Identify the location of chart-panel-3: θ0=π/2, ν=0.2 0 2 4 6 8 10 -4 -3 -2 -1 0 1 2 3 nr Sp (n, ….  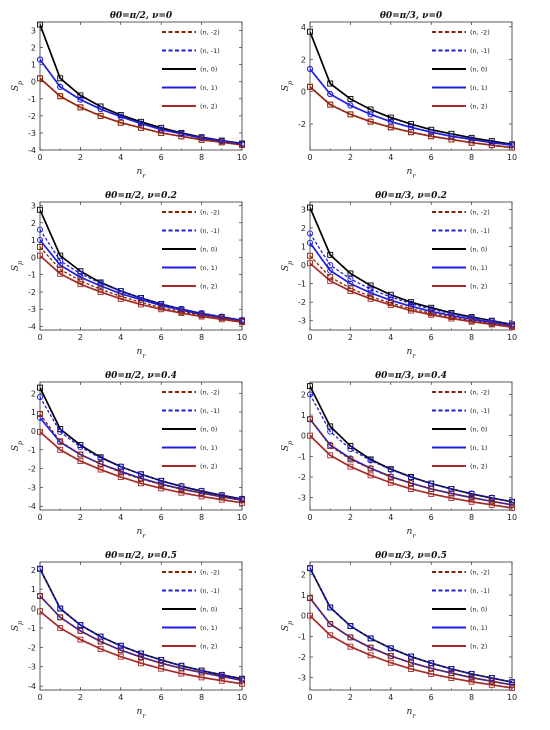
(129, 275).